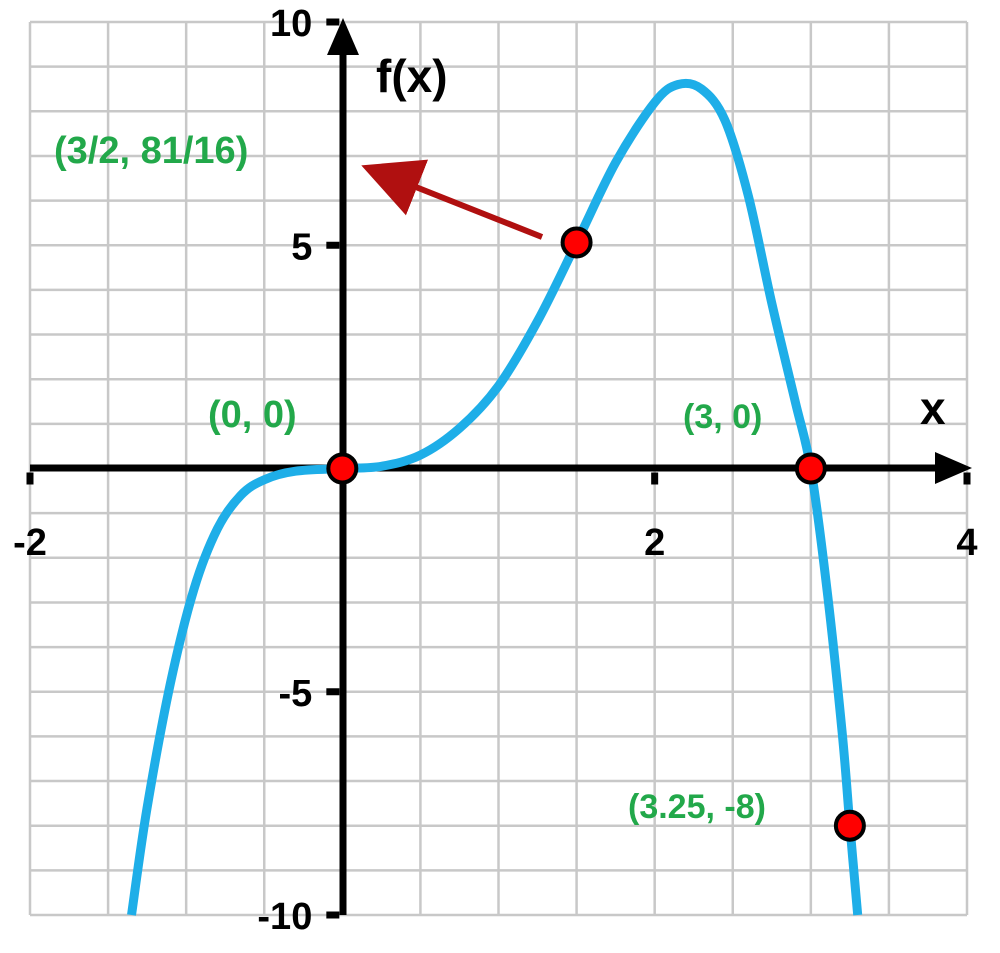  What do you see at coordinates (452, 199) in the screenshot?
I see `annotation-arrow` at bounding box center [452, 199].